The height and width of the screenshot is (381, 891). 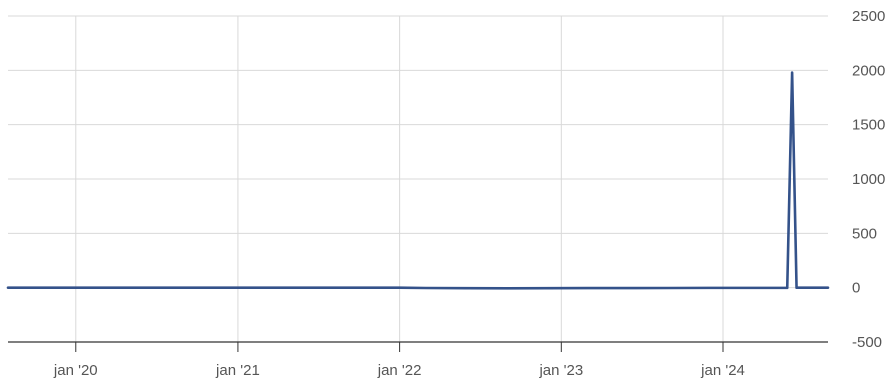 What do you see at coordinates (868, 16) in the screenshot?
I see `y-tick-label: 2500` at bounding box center [868, 16].